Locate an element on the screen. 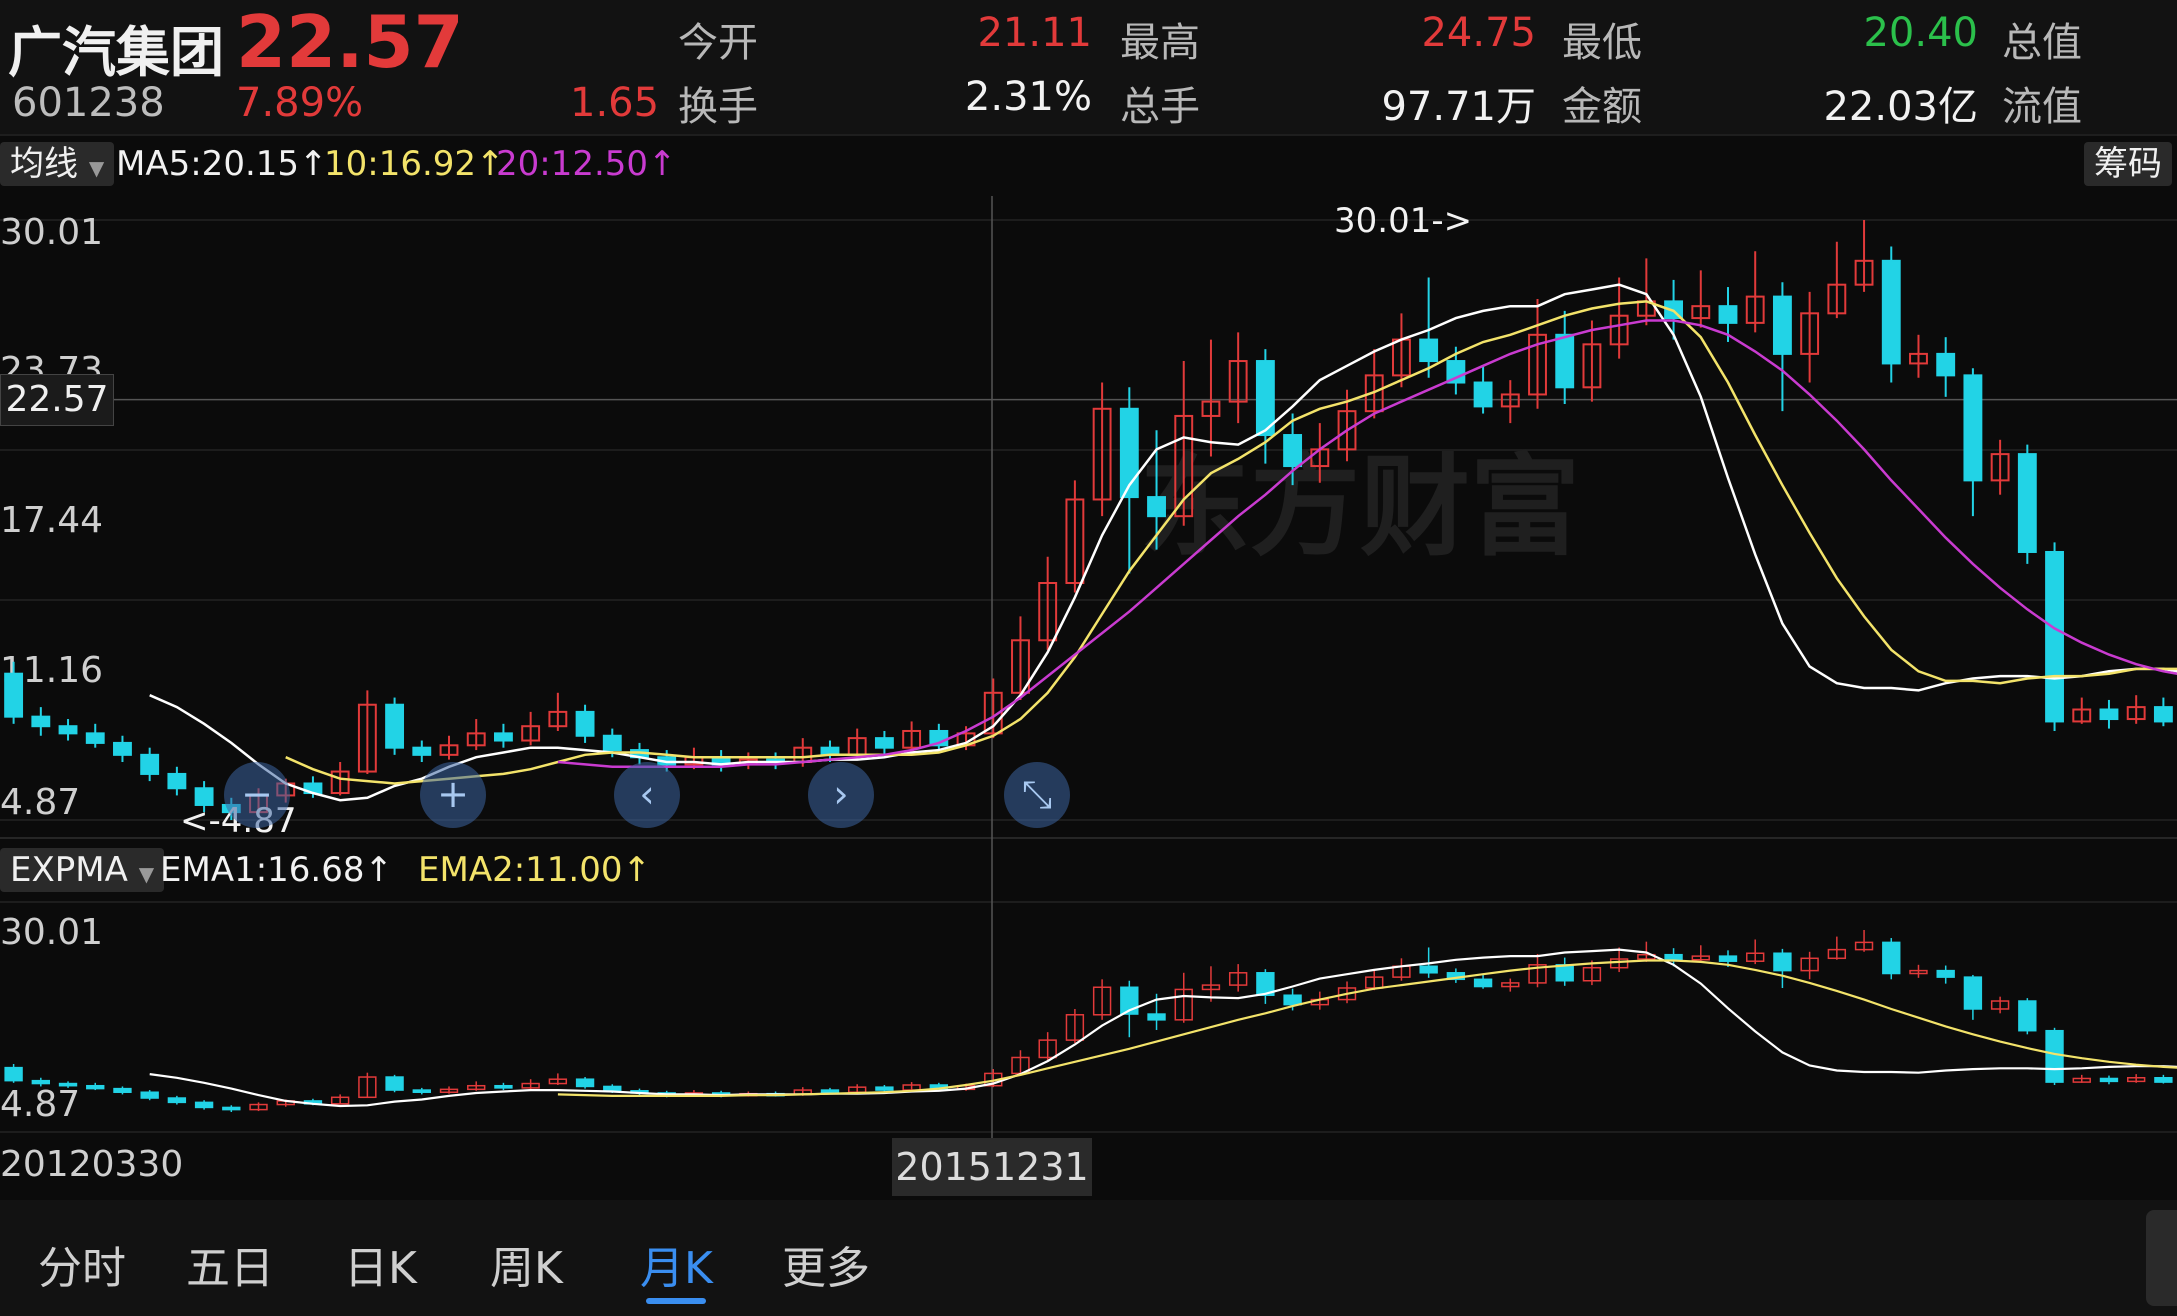 Image resolution: width=2177 pixels, height=1316 pixels. low-label: 最低 is located at coordinates (1602, 43).